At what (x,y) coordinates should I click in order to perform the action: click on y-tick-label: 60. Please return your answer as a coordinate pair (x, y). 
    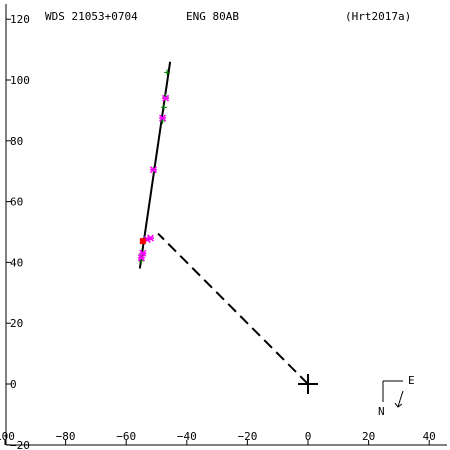
    Looking at the image, I should click on (16, 202).